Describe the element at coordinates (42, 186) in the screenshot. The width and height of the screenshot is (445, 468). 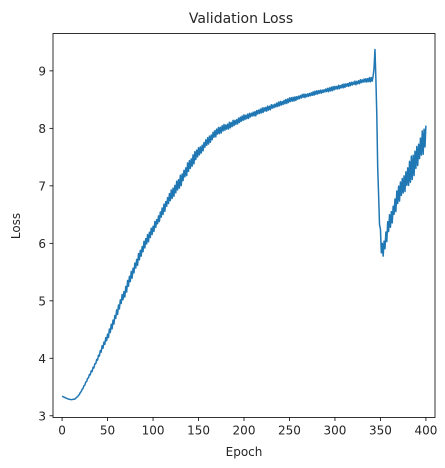
I see `y-tick-label: 7` at that location.